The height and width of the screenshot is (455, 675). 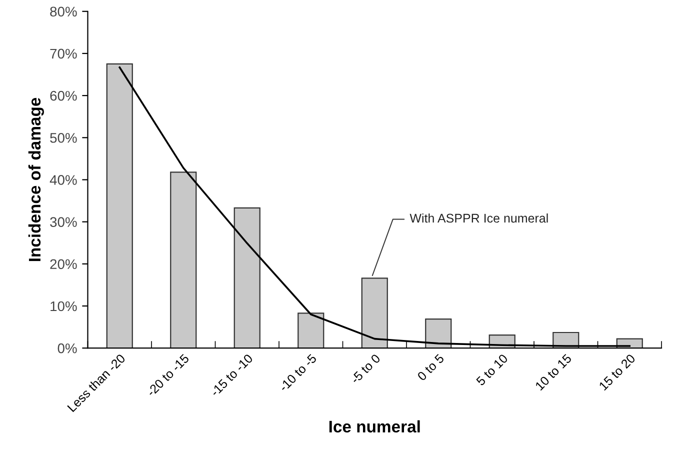 I want to click on x-tick-label: 15 to 20, so click(x=617, y=372).